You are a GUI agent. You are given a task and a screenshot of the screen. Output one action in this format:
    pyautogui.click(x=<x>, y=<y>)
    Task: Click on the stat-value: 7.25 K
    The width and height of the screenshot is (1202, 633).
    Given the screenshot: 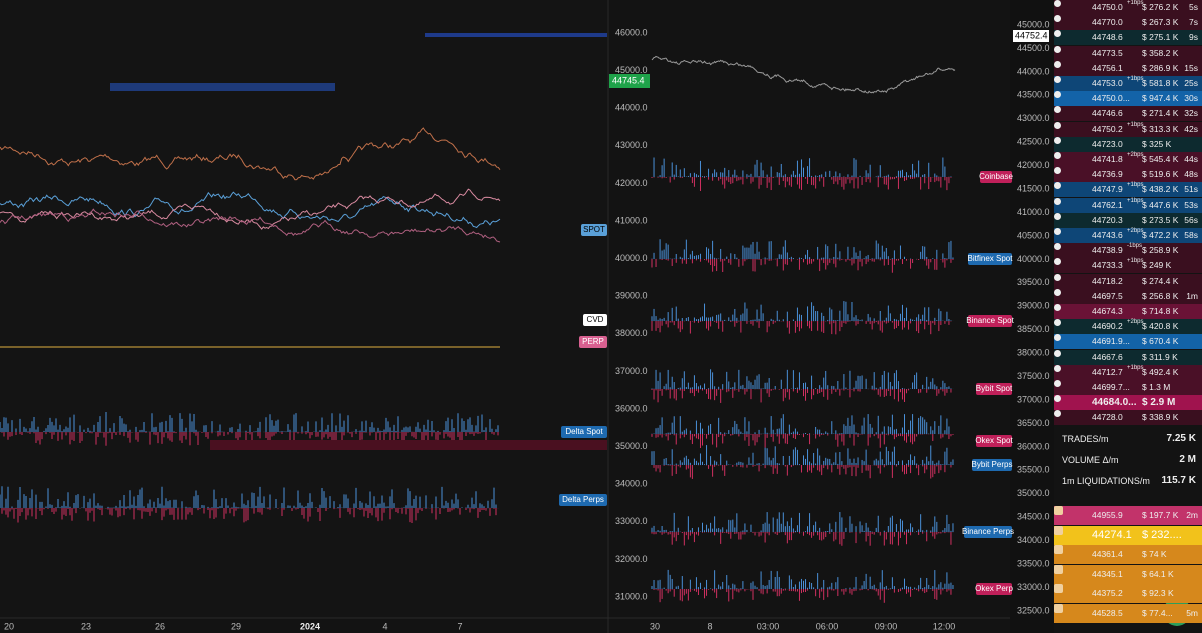 What is the action you would take?
    pyautogui.click(x=1181, y=438)
    